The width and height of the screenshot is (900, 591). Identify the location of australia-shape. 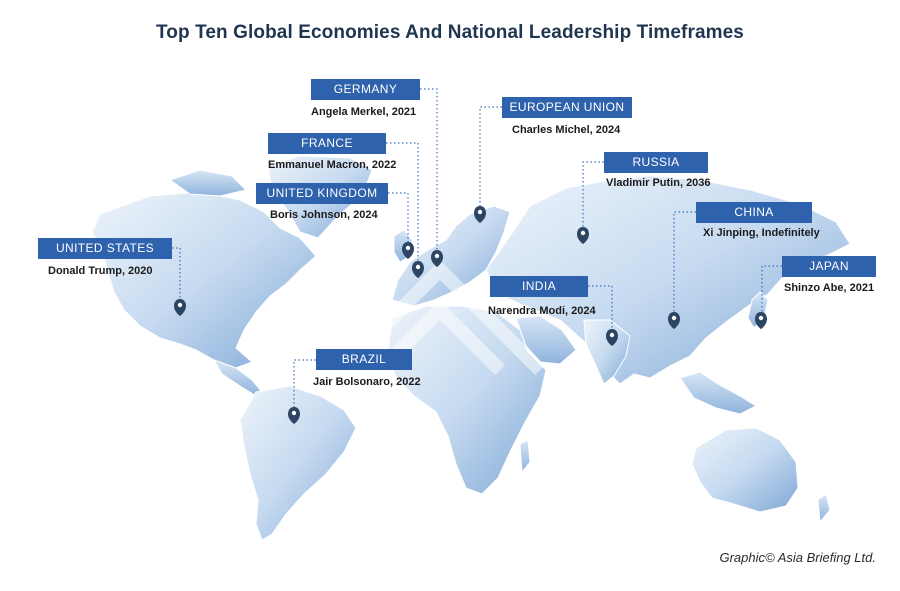
(745, 470).